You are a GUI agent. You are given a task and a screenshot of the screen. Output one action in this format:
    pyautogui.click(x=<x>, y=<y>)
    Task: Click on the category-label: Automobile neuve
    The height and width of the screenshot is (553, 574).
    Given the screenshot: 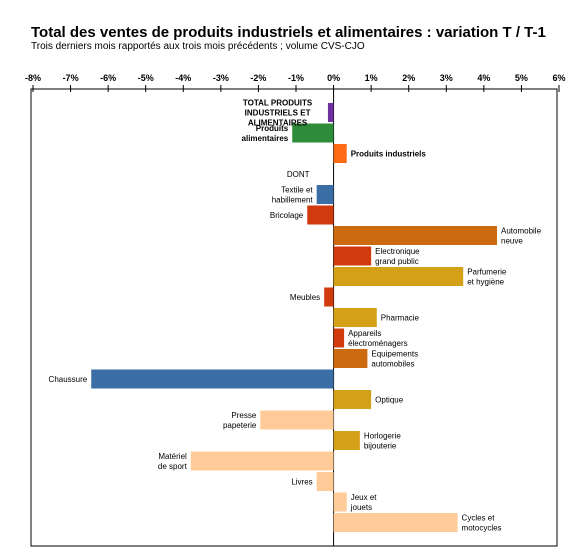 What is the action you would take?
    pyautogui.click(x=521, y=236)
    